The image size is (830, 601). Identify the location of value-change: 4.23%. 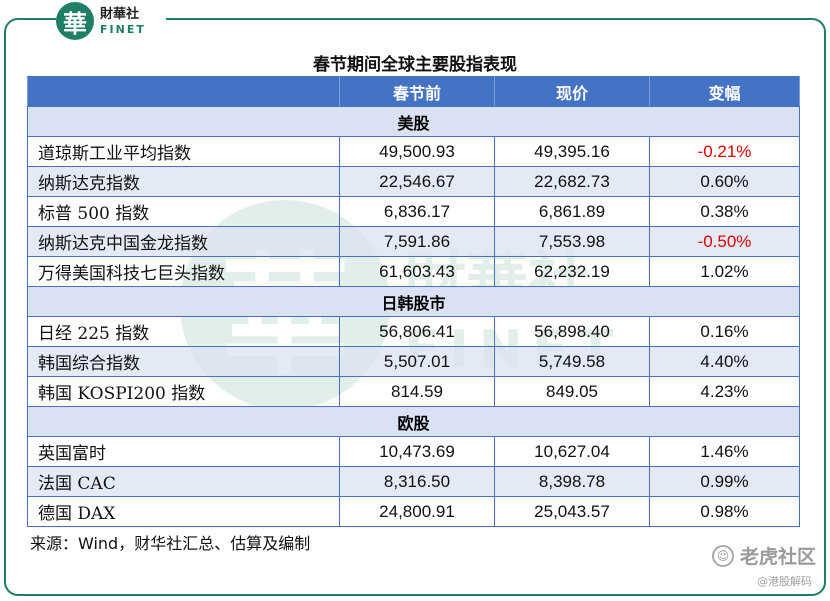
(724, 391).